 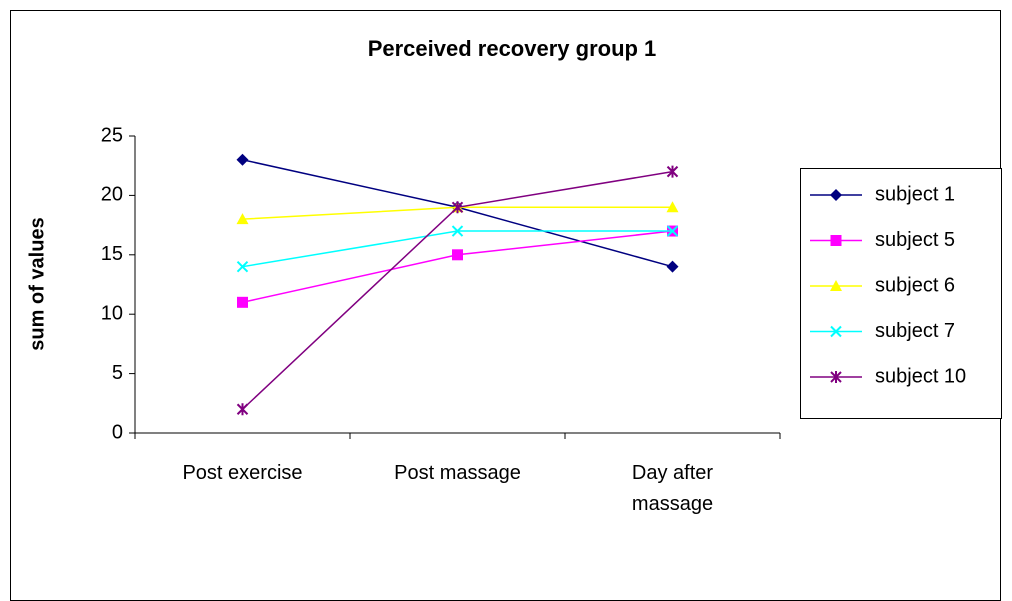 I want to click on y-tick-label: 5, so click(x=117, y=373).